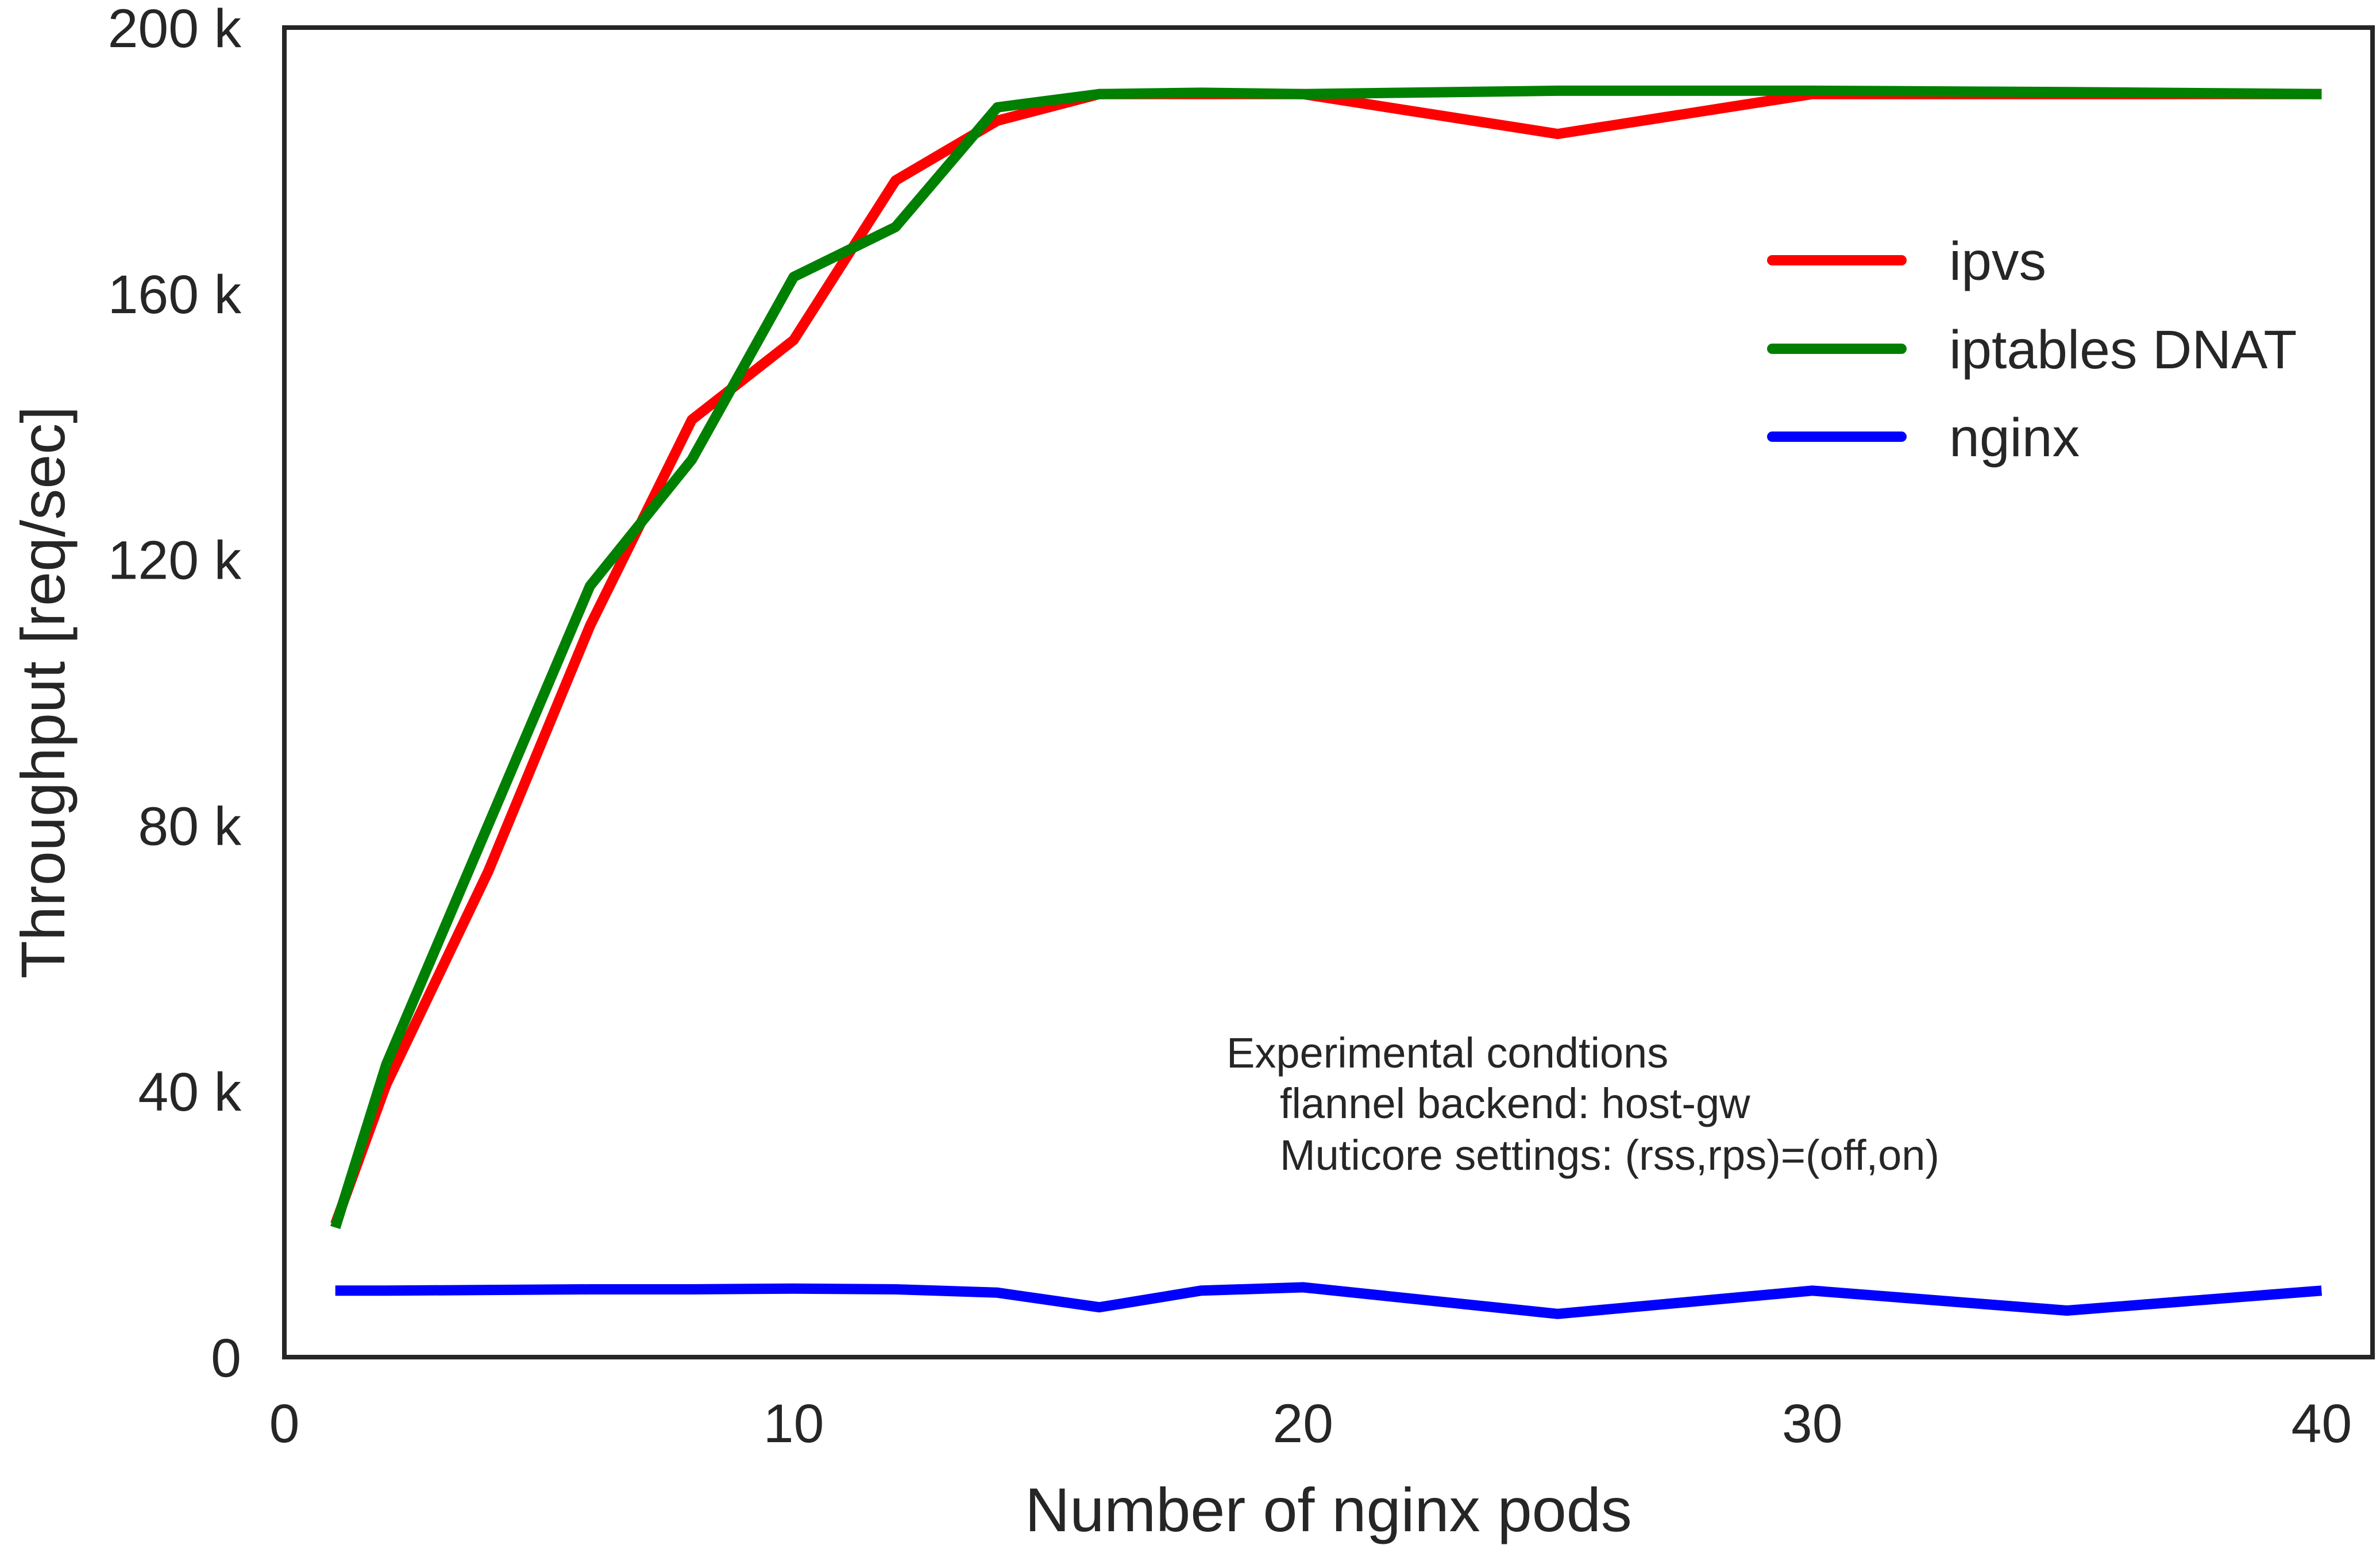  What do you see at coordinates (175, 695) in the screenshot?
I see `y-axis-ticks: 0 40 k 80 k 120 k 160 k 200 k` at bounding box center [175, 695].